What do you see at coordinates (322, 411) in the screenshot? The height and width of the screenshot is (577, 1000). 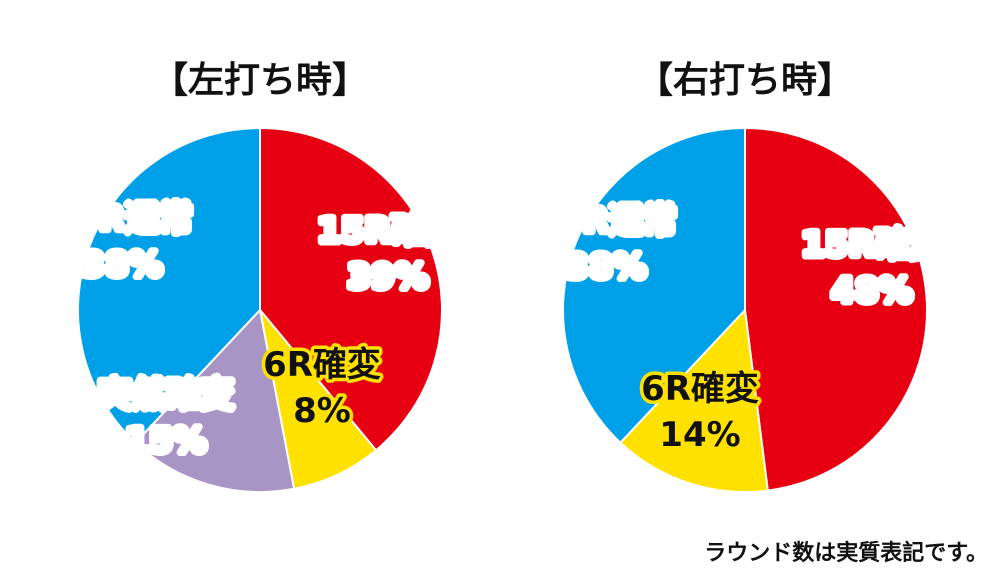 I see `slice-value-label: 8%` at bounding box center [322, 411].